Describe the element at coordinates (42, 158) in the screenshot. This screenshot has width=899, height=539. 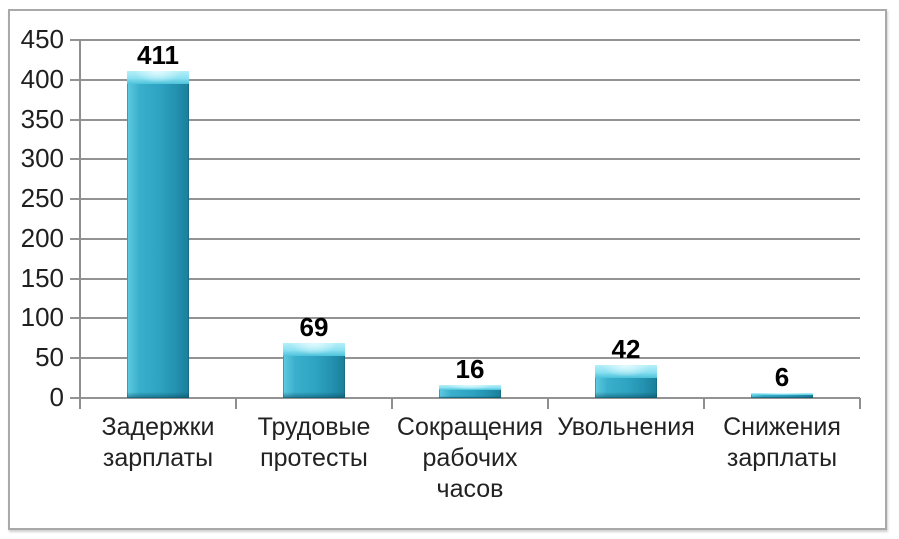
I see `y-axis-tick-label: 300` at that location.